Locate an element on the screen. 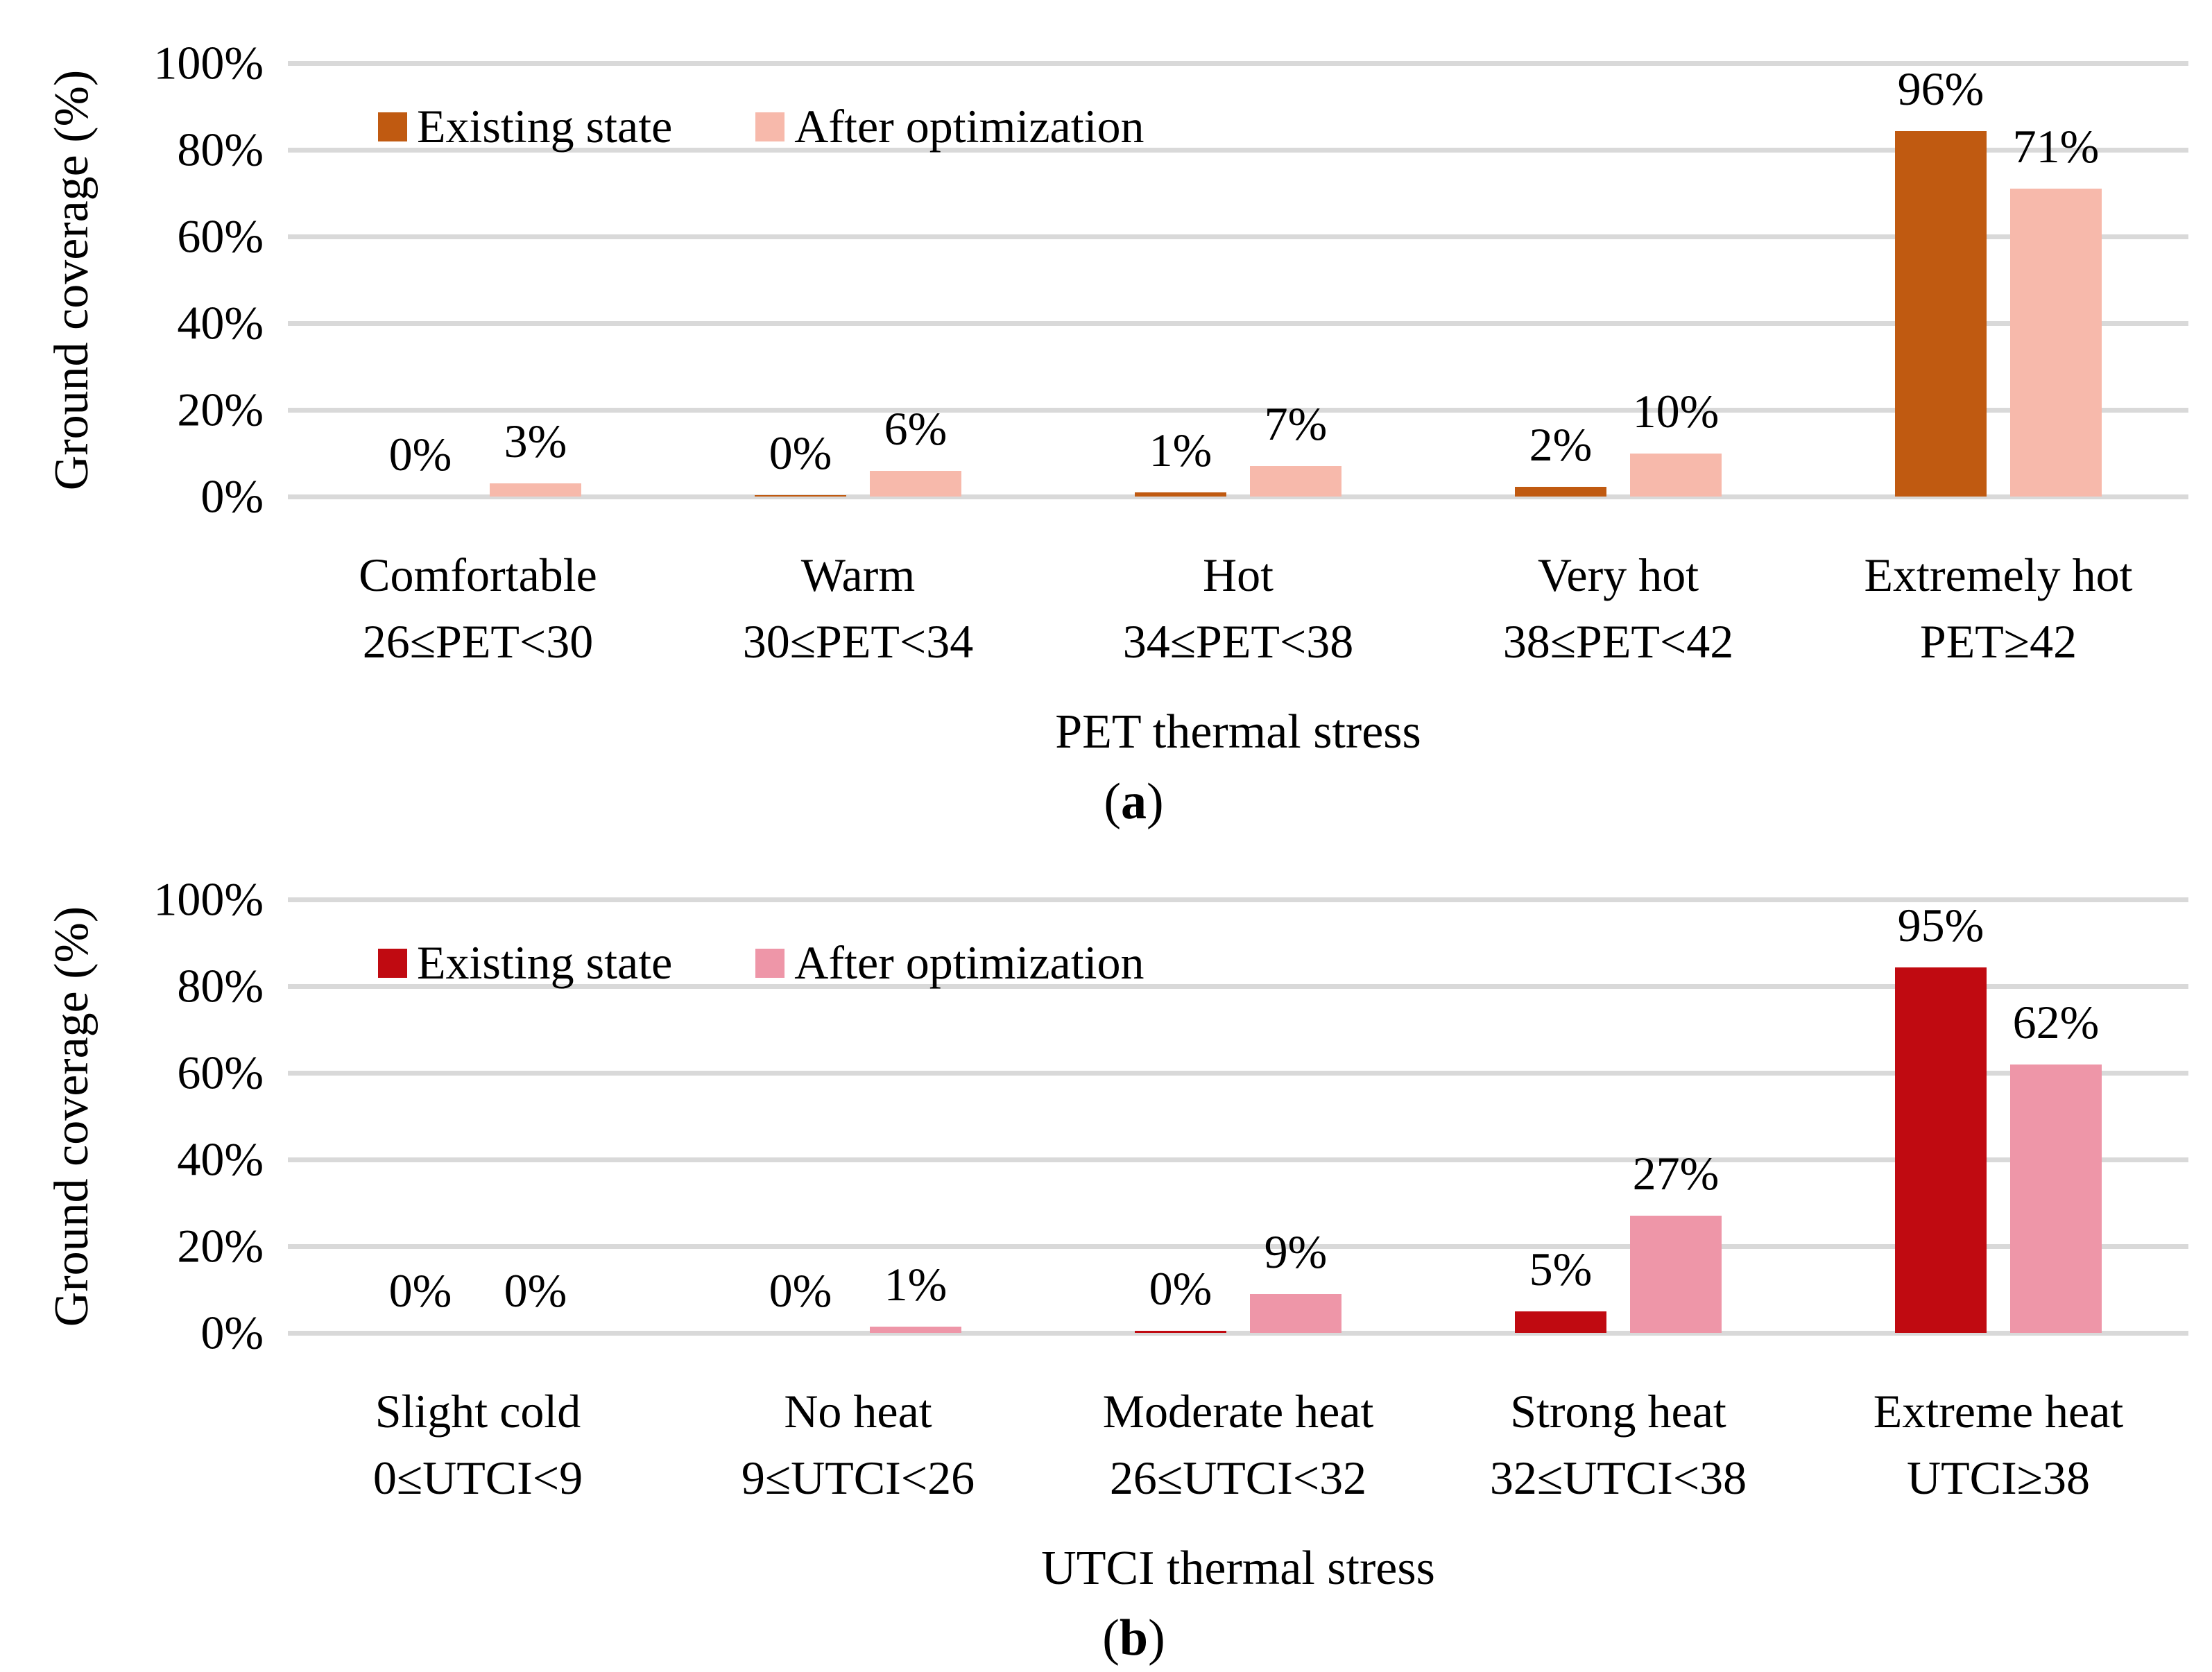  bar-value-label: 7% is located at coordinates (1296, 424).